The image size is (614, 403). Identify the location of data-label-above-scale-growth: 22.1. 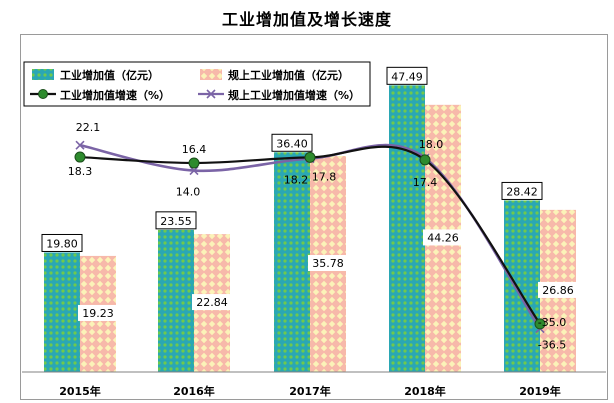
(88, 127).